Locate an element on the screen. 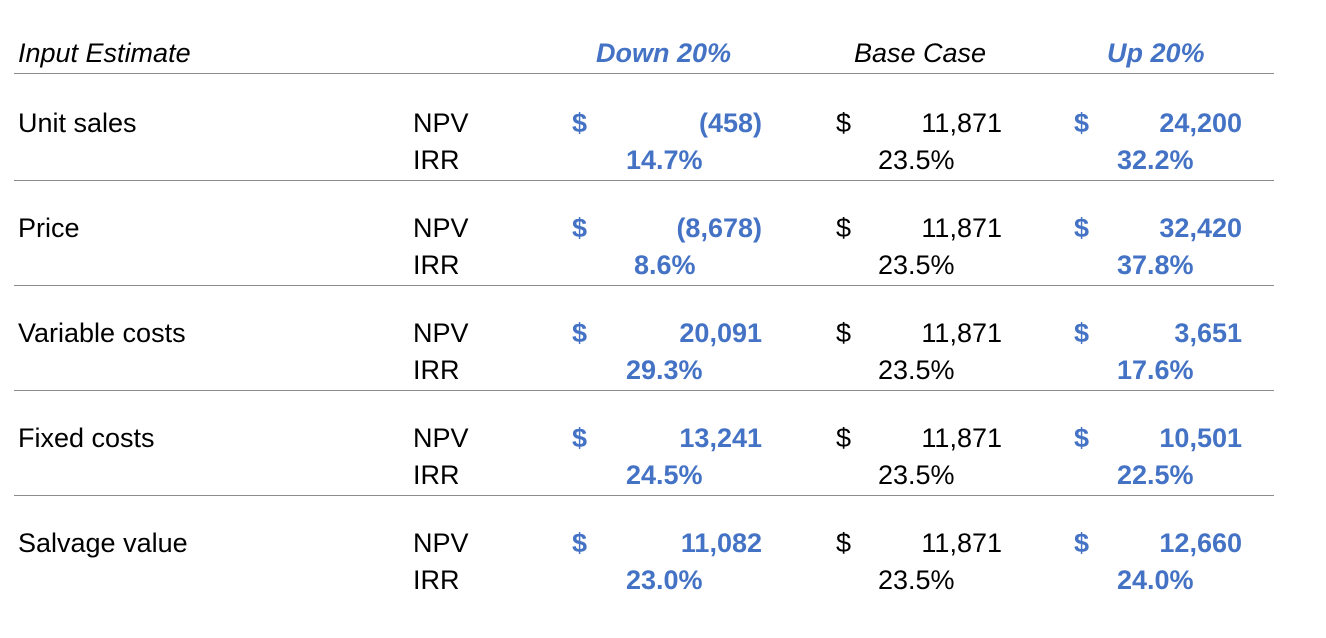  down-irr-value: 29.3% is located at coordinates (664, 370).